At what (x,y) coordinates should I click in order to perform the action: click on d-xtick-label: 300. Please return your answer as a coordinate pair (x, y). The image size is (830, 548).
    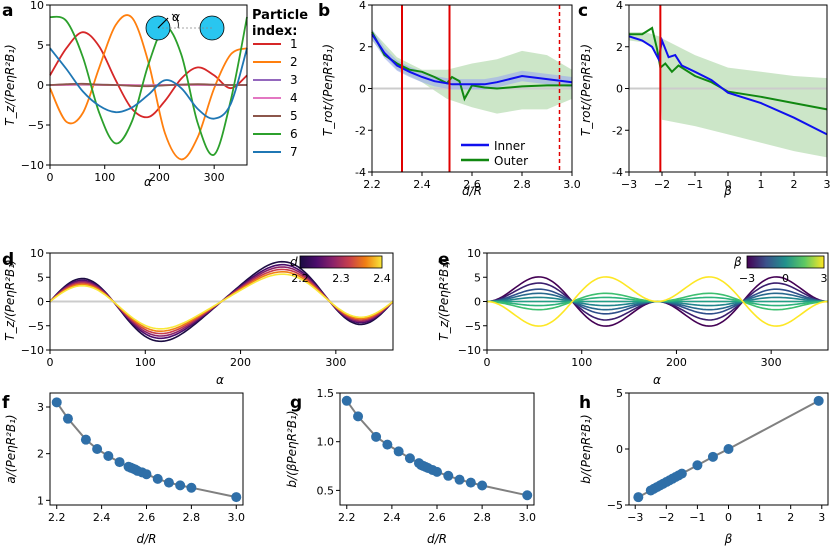
    Looking at the image, I should click on (335, 362).